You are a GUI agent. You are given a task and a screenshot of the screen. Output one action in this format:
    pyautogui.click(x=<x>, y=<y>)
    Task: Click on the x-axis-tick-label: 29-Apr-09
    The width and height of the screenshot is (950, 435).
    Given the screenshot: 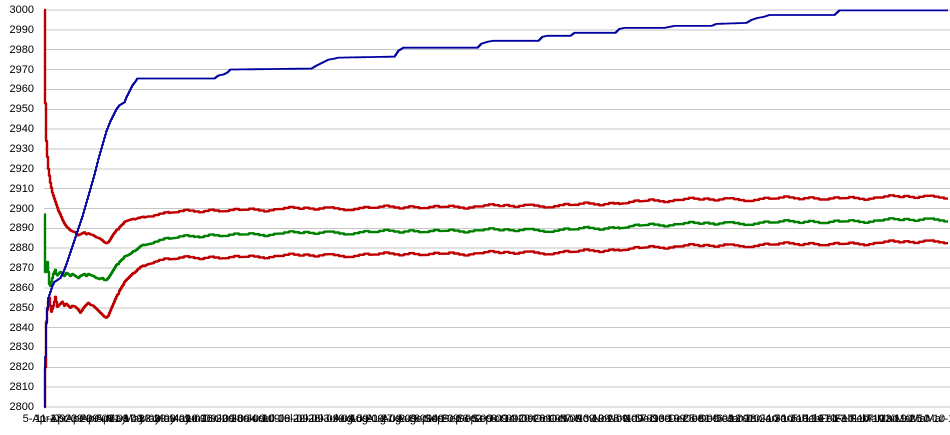 What is the action you would take?
    pyautogui.click(x=104, y=419)
    